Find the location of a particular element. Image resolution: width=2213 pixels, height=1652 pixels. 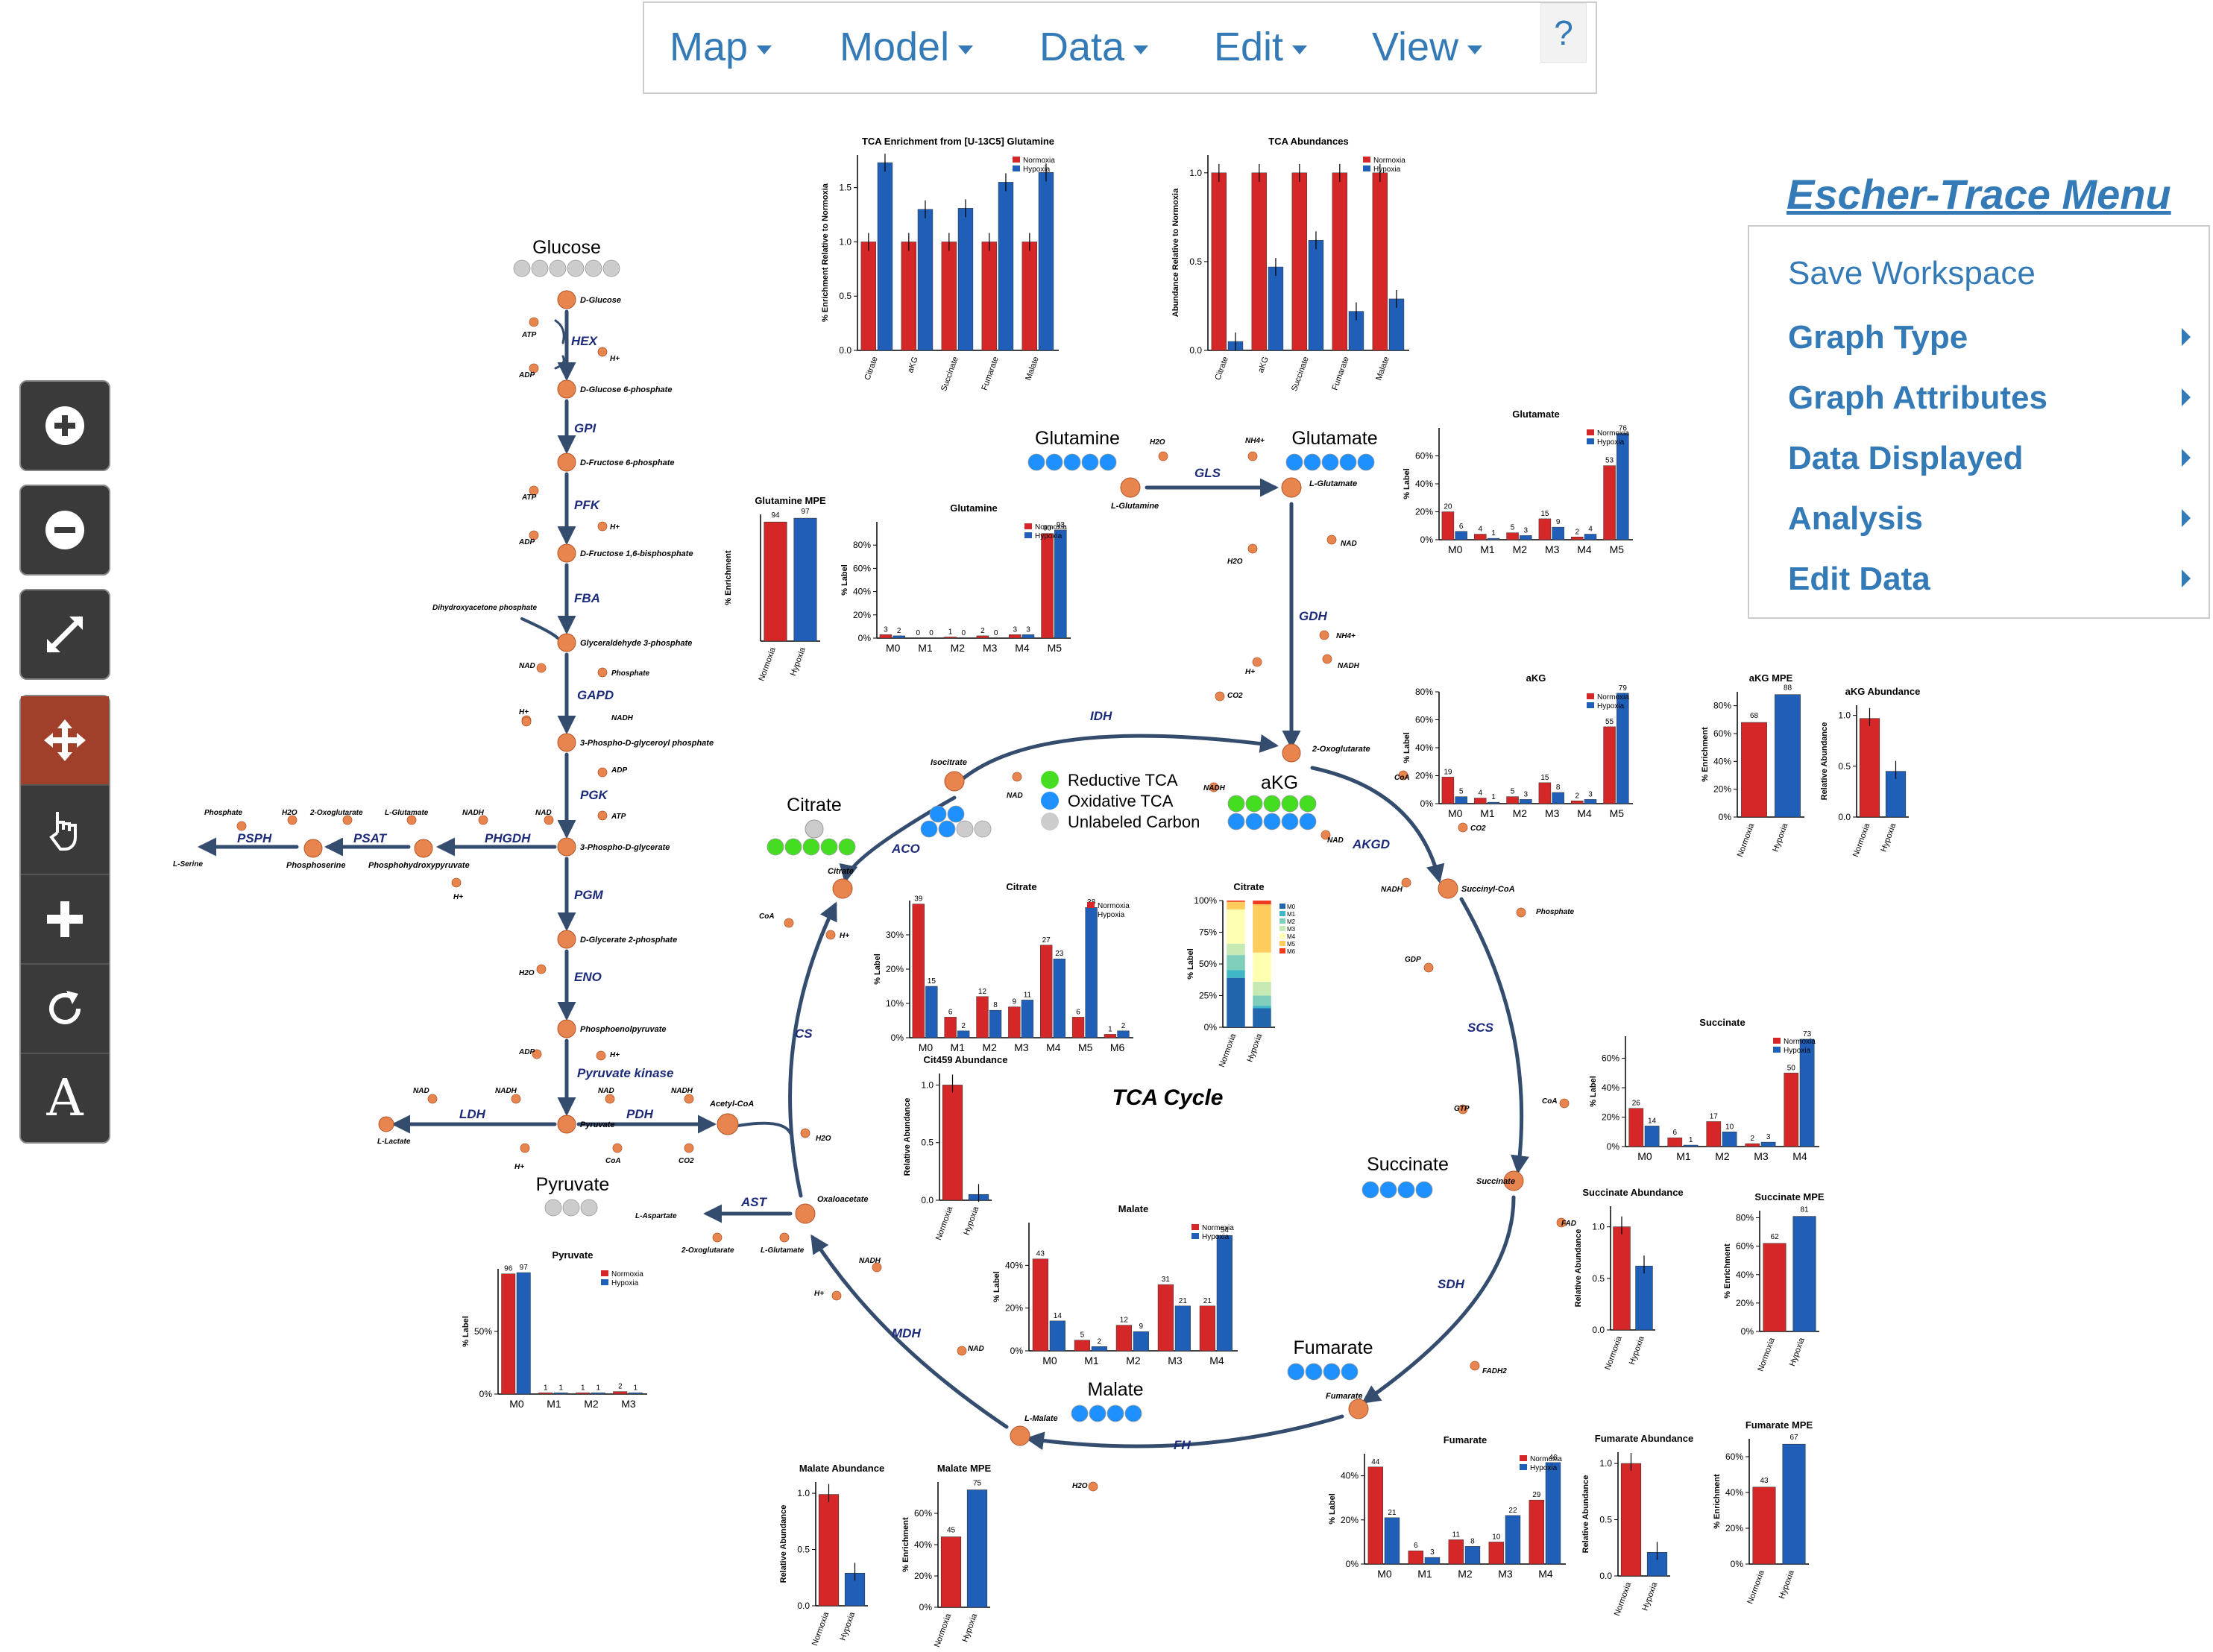

edit-data-item: Edit Data is located at coordinates (1989, 579).